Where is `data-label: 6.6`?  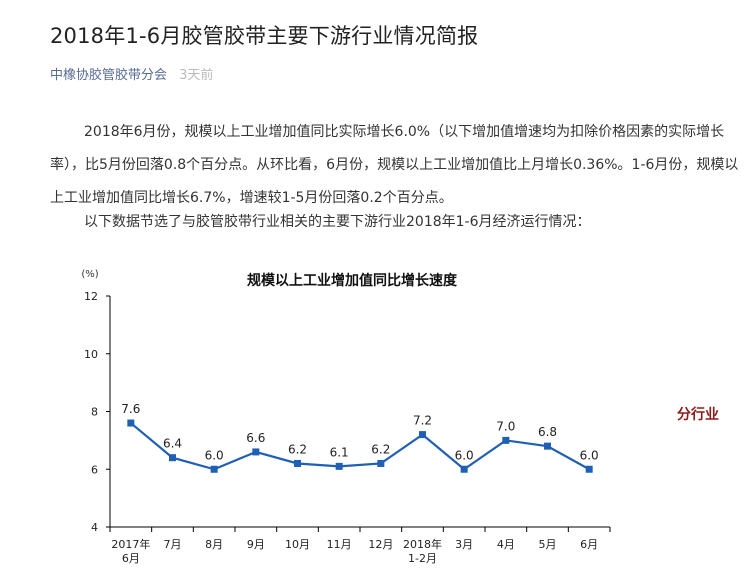 data-label: 6.6 is located at coordinates (255, 438).